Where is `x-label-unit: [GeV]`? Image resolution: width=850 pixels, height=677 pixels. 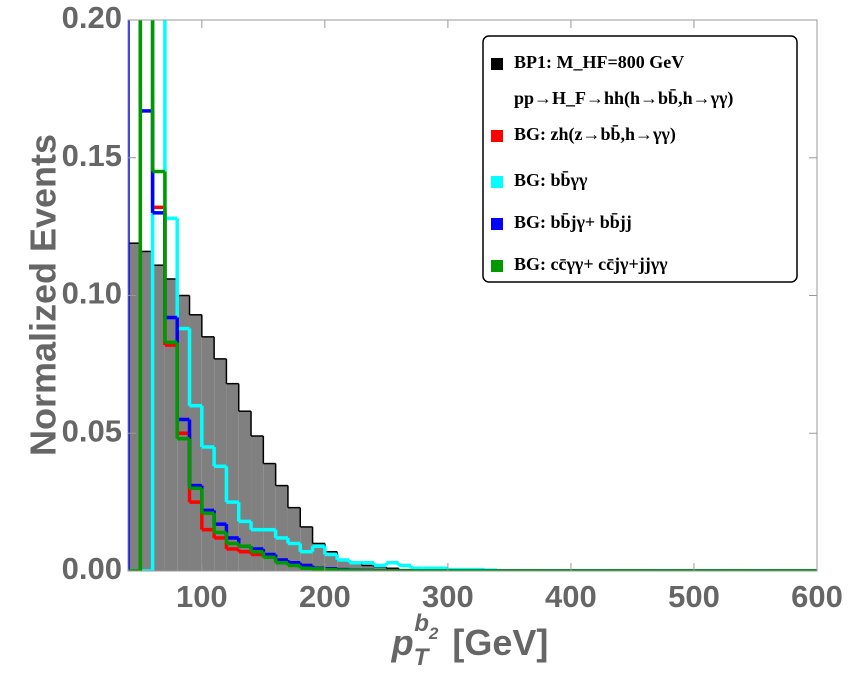
x-label-unit: [GeV] is located at coordinates (500, 642).